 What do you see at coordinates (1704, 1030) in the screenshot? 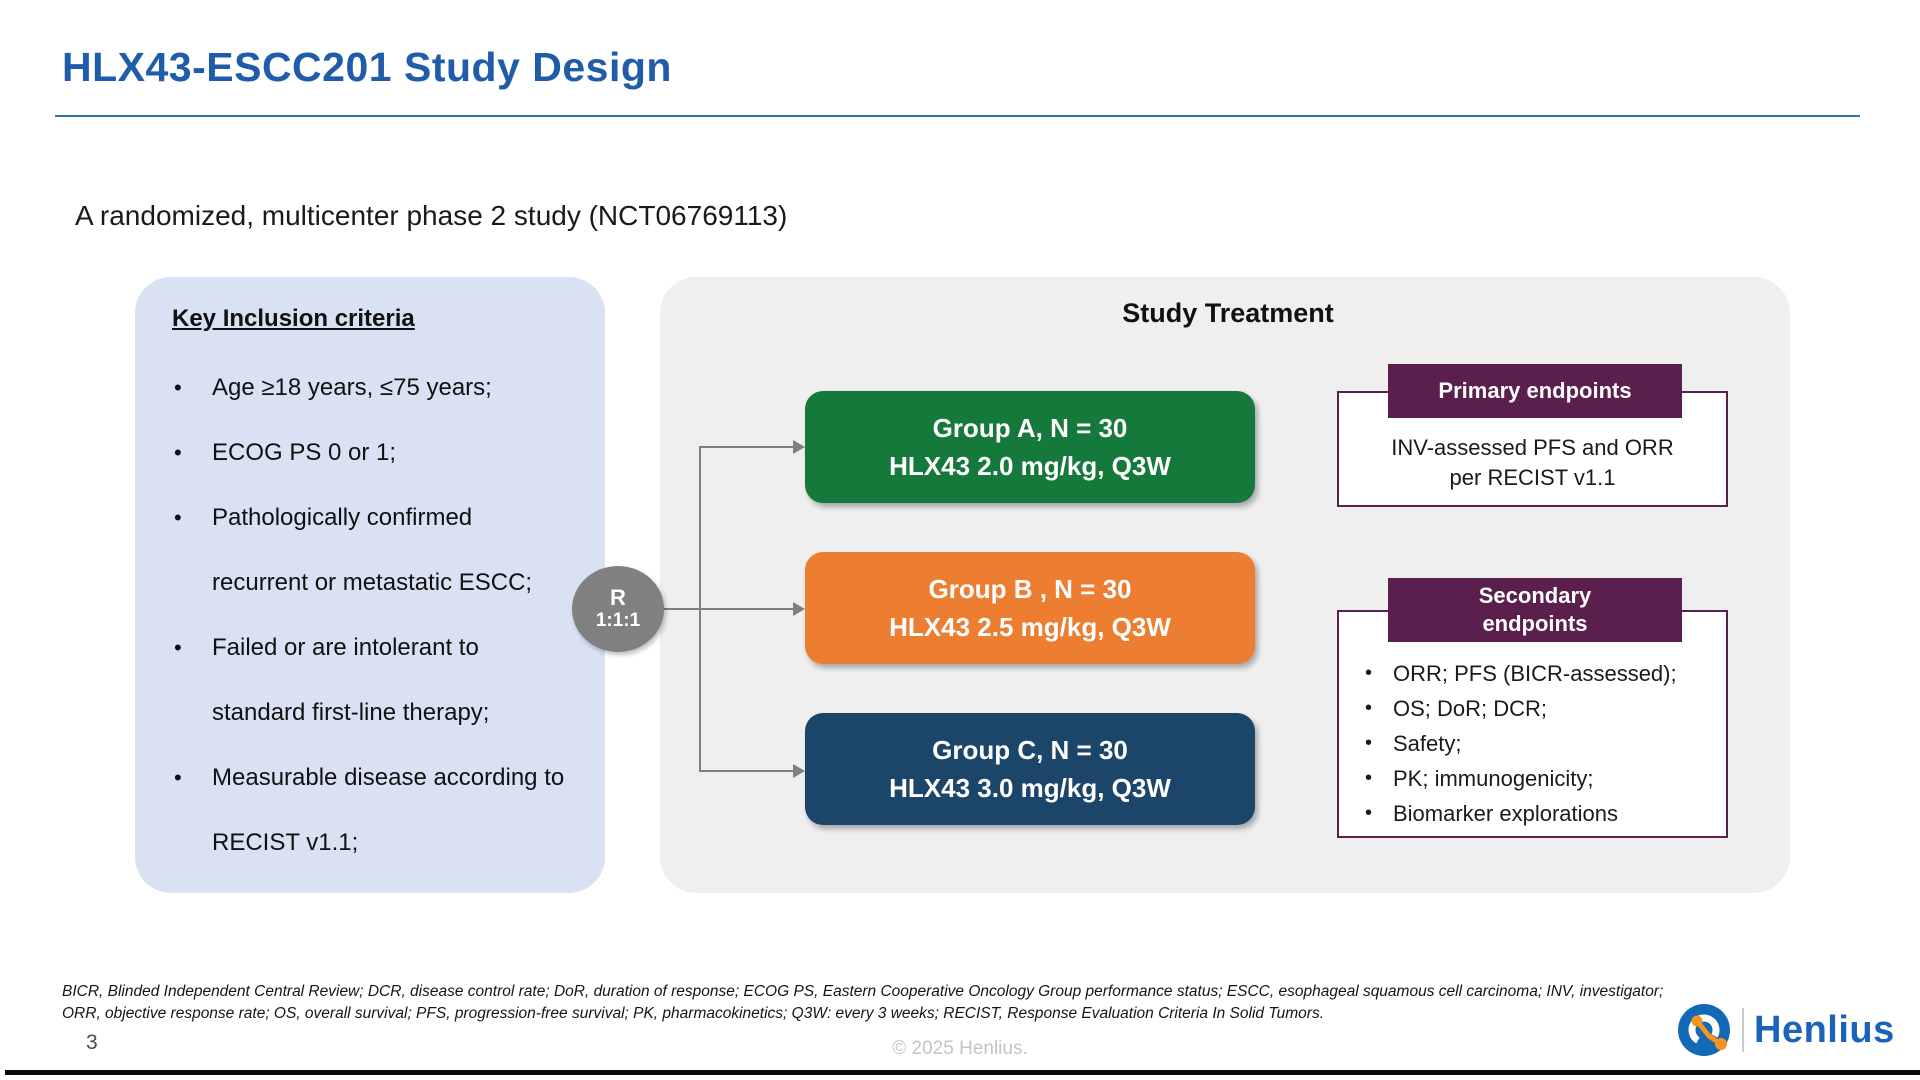
I see `henlius-logo-icon` at bounding box center [1704, 1030].